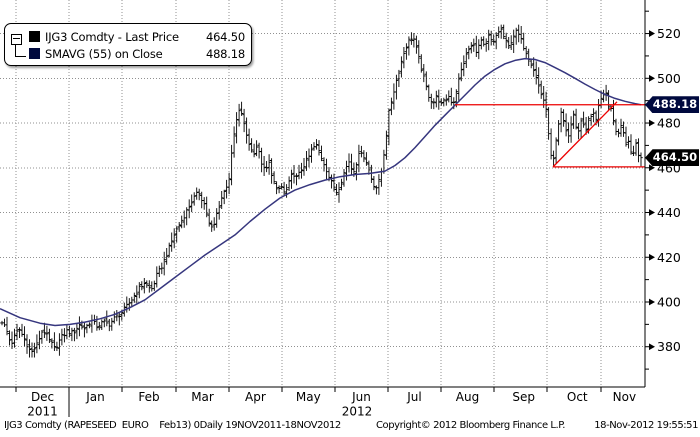 Image resolution: width=700 pixels, height=437 pixels. Describe the element at coordinates (672, 158) in the screenshot. I see `axis-price-badge-last: 464.50` at that location.